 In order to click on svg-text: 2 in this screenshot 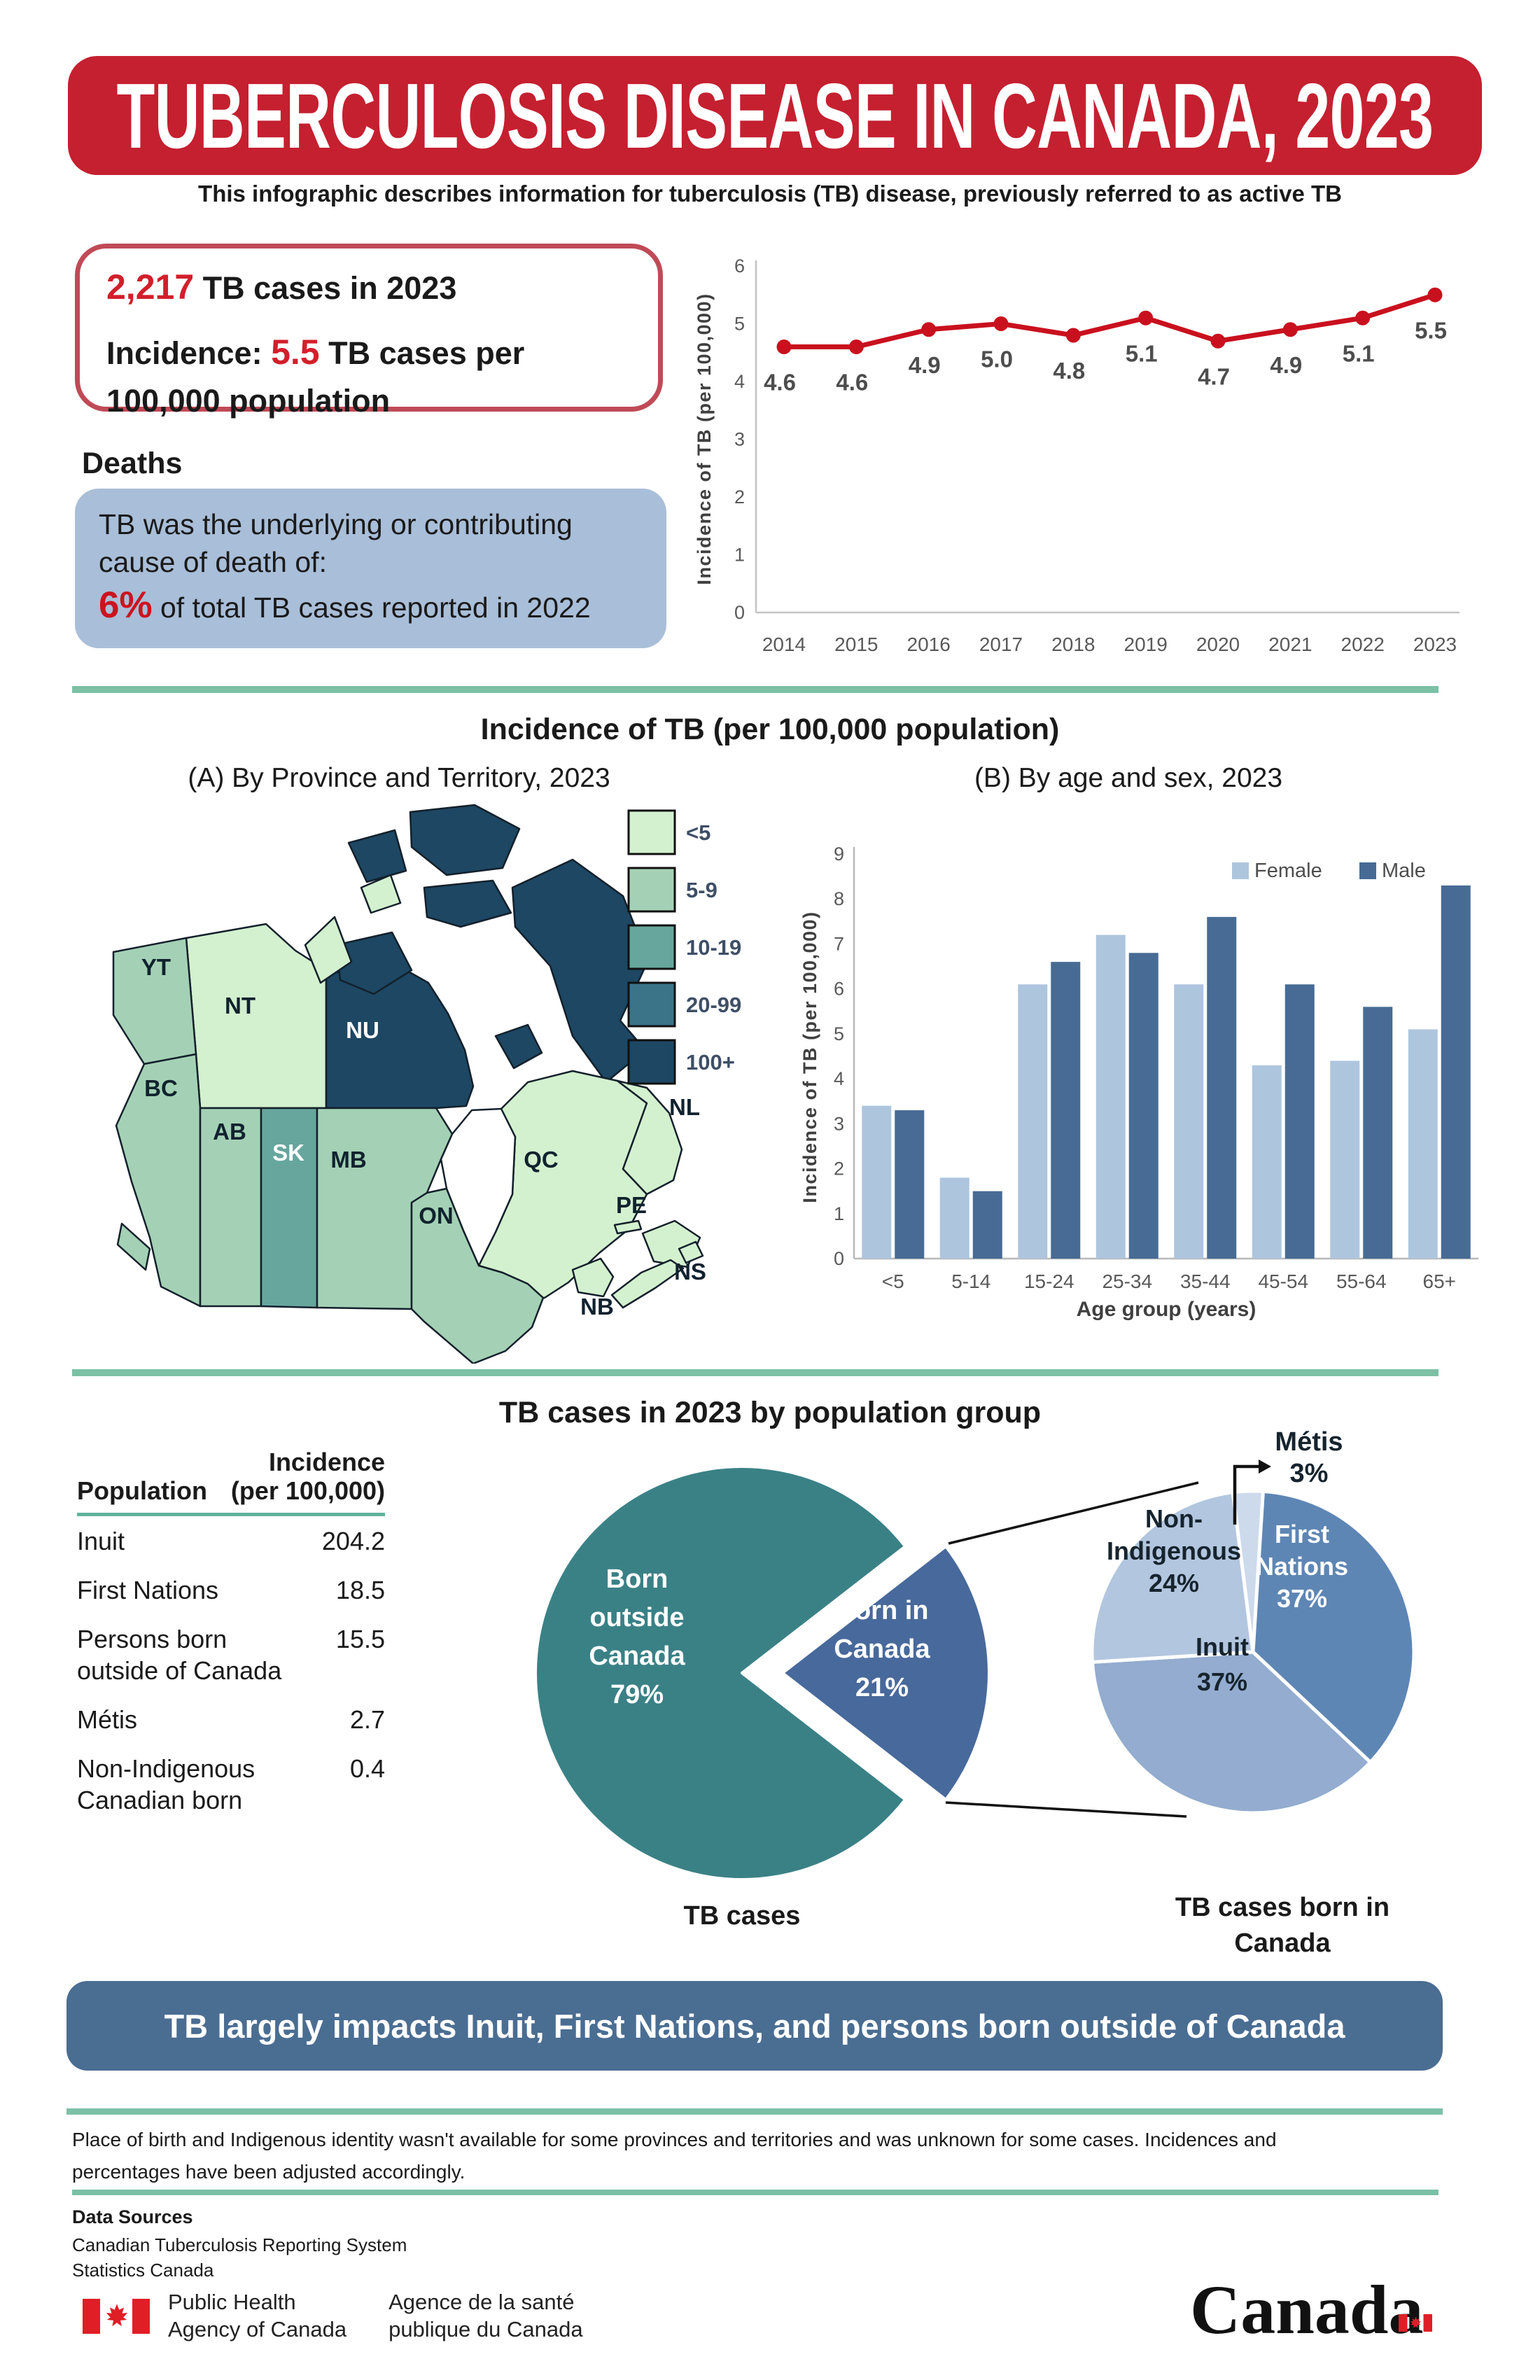, I will do `click(839, 1169)`.